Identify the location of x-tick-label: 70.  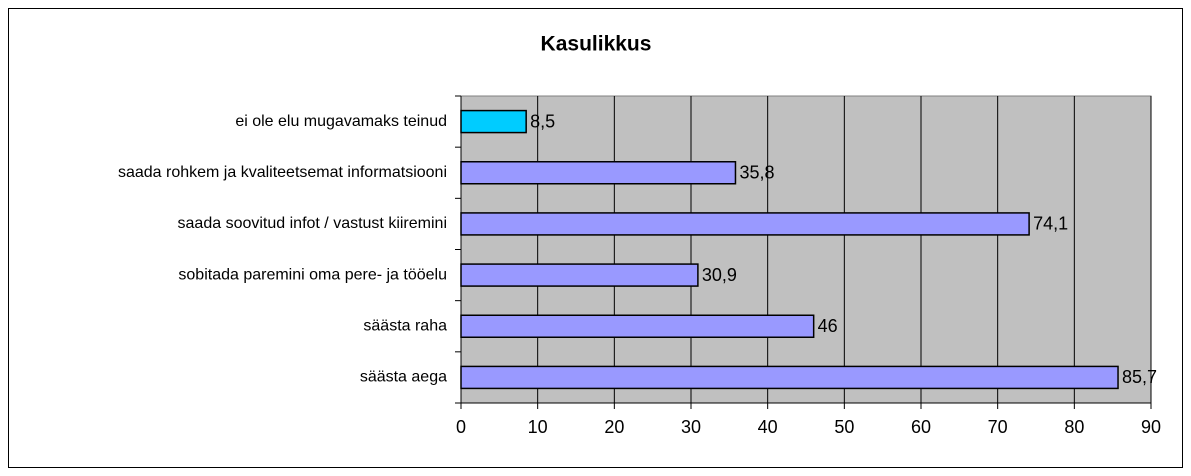
(998, 427).